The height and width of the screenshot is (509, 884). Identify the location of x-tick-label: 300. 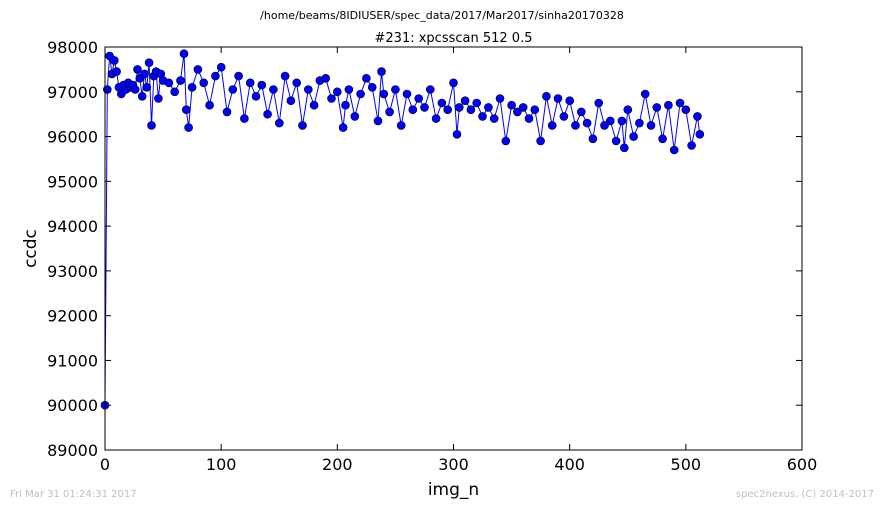
(453, 464).